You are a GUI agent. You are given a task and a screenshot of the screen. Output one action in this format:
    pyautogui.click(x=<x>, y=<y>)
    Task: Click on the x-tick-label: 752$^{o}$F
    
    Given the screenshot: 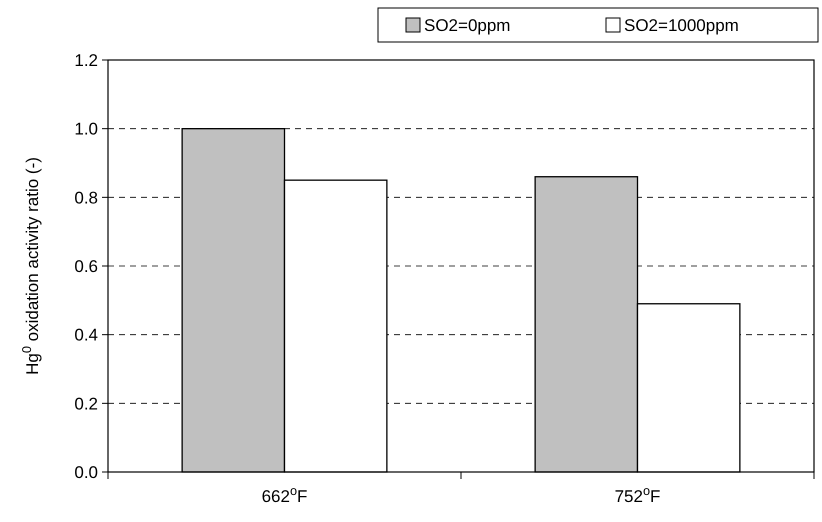 What is the action you would take?
    pyautogui.click(x=637, y=494)
    